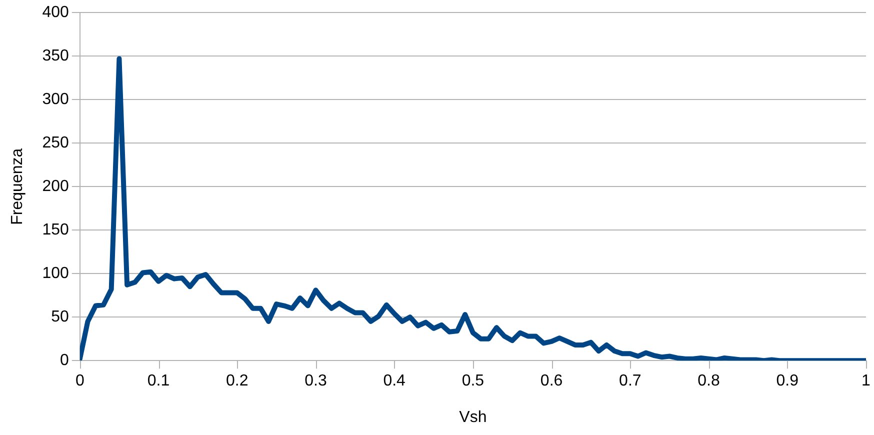 Image resolution: width=874 pixels, height=435 pixels. What do you see at coordinates (55, 56) in the screenshot?
I see `y-tick-label: 350` at bounding box center [55, 56].